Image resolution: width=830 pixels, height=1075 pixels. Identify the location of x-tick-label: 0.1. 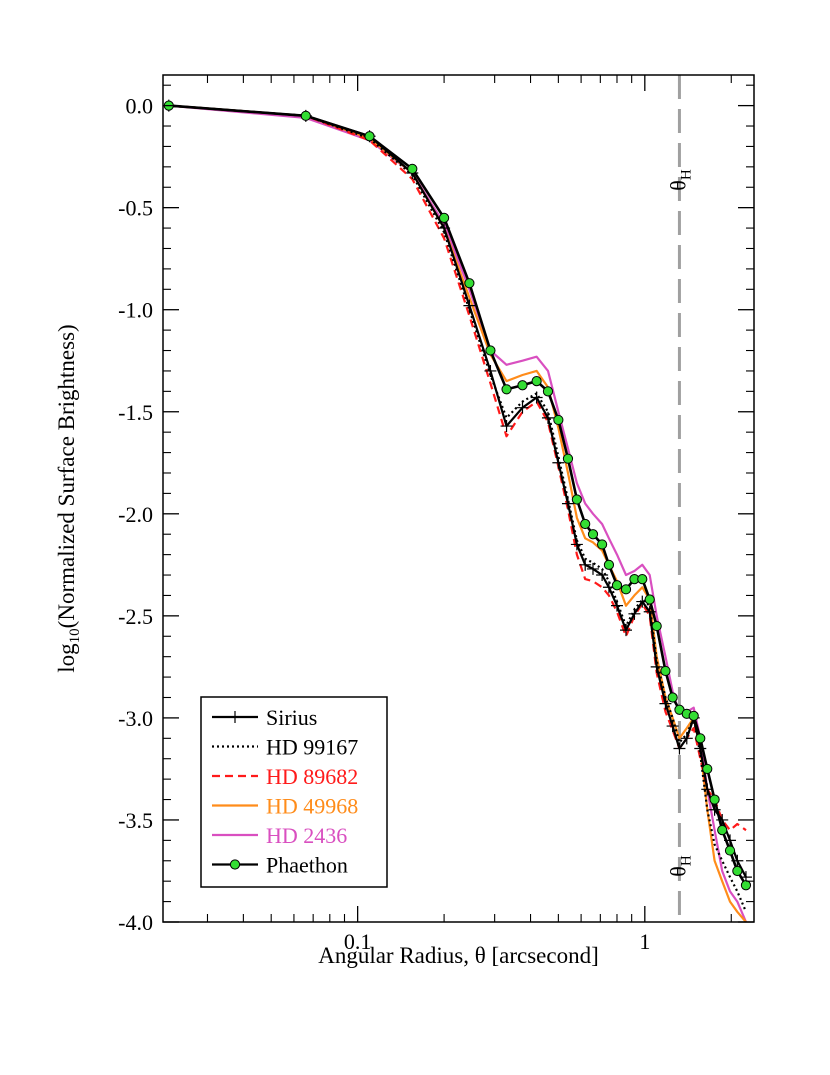
(358, 941).